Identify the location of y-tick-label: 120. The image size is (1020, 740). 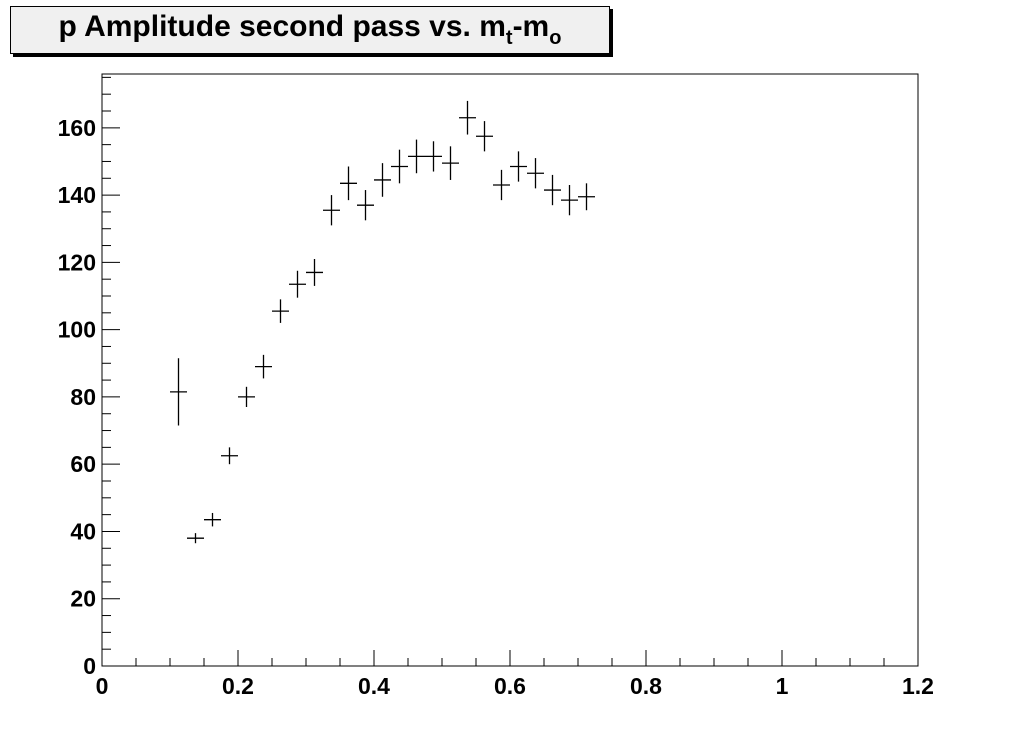
(77, 262).